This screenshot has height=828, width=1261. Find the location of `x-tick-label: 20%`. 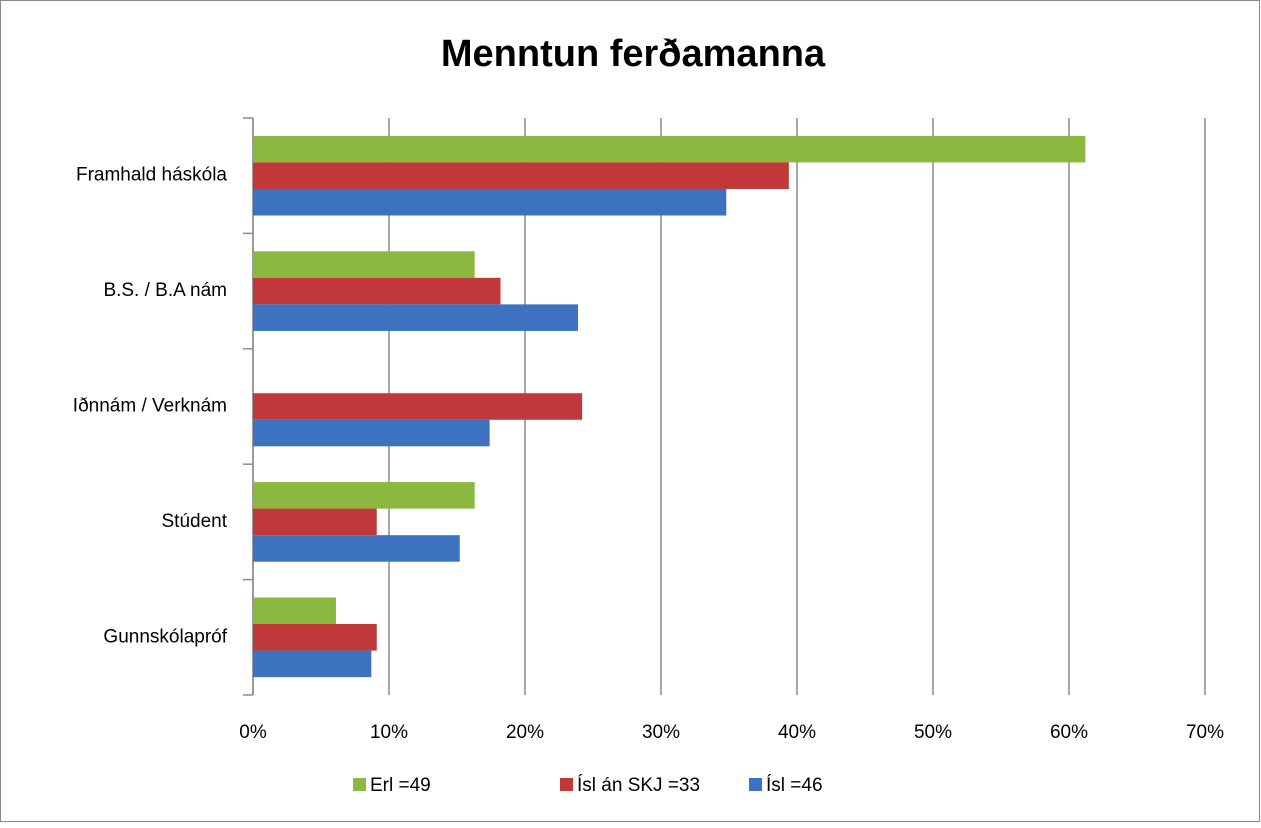

x-tick-label: 20% is located at coordinates (525, 732).